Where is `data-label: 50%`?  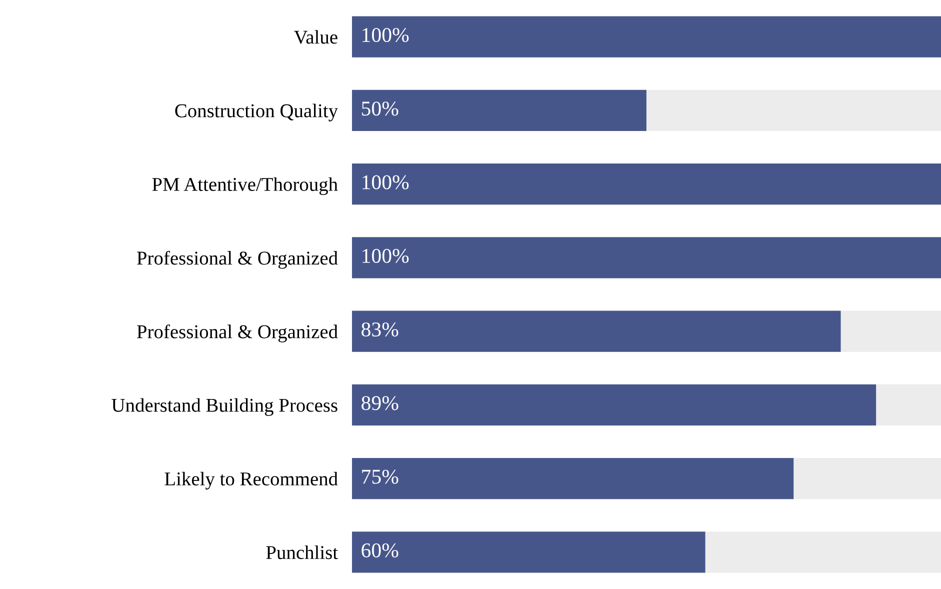
data-label: 50% is located at coordinates (380, 109).